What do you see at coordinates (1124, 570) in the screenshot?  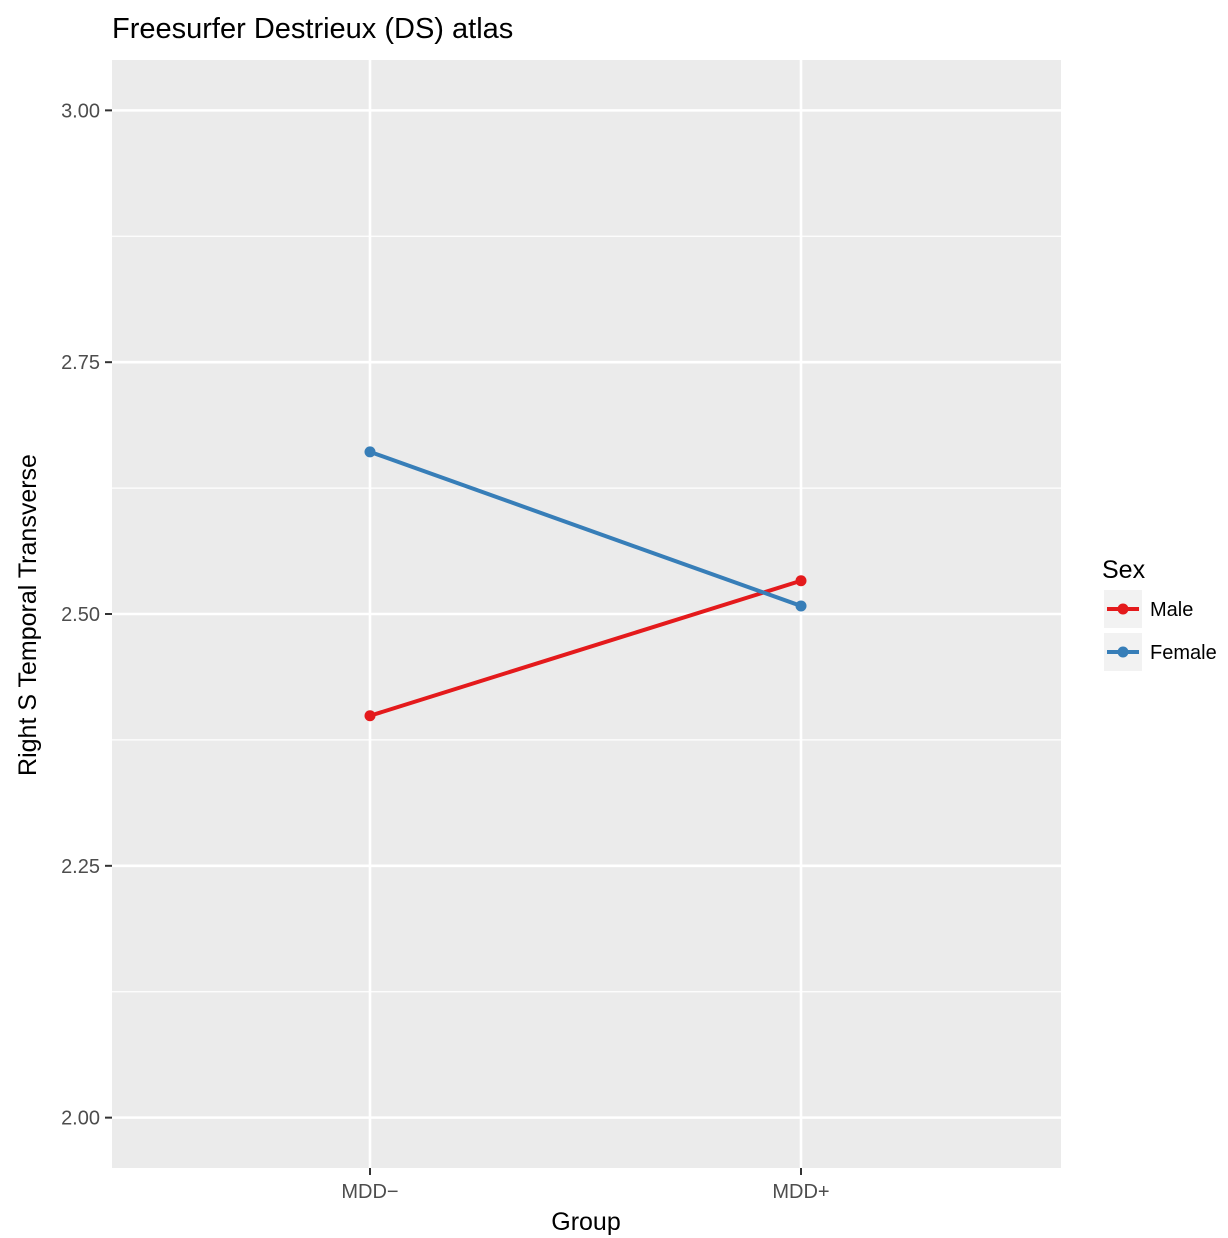 I see `legend-title: Sex` at bounding box center [1124, 570].